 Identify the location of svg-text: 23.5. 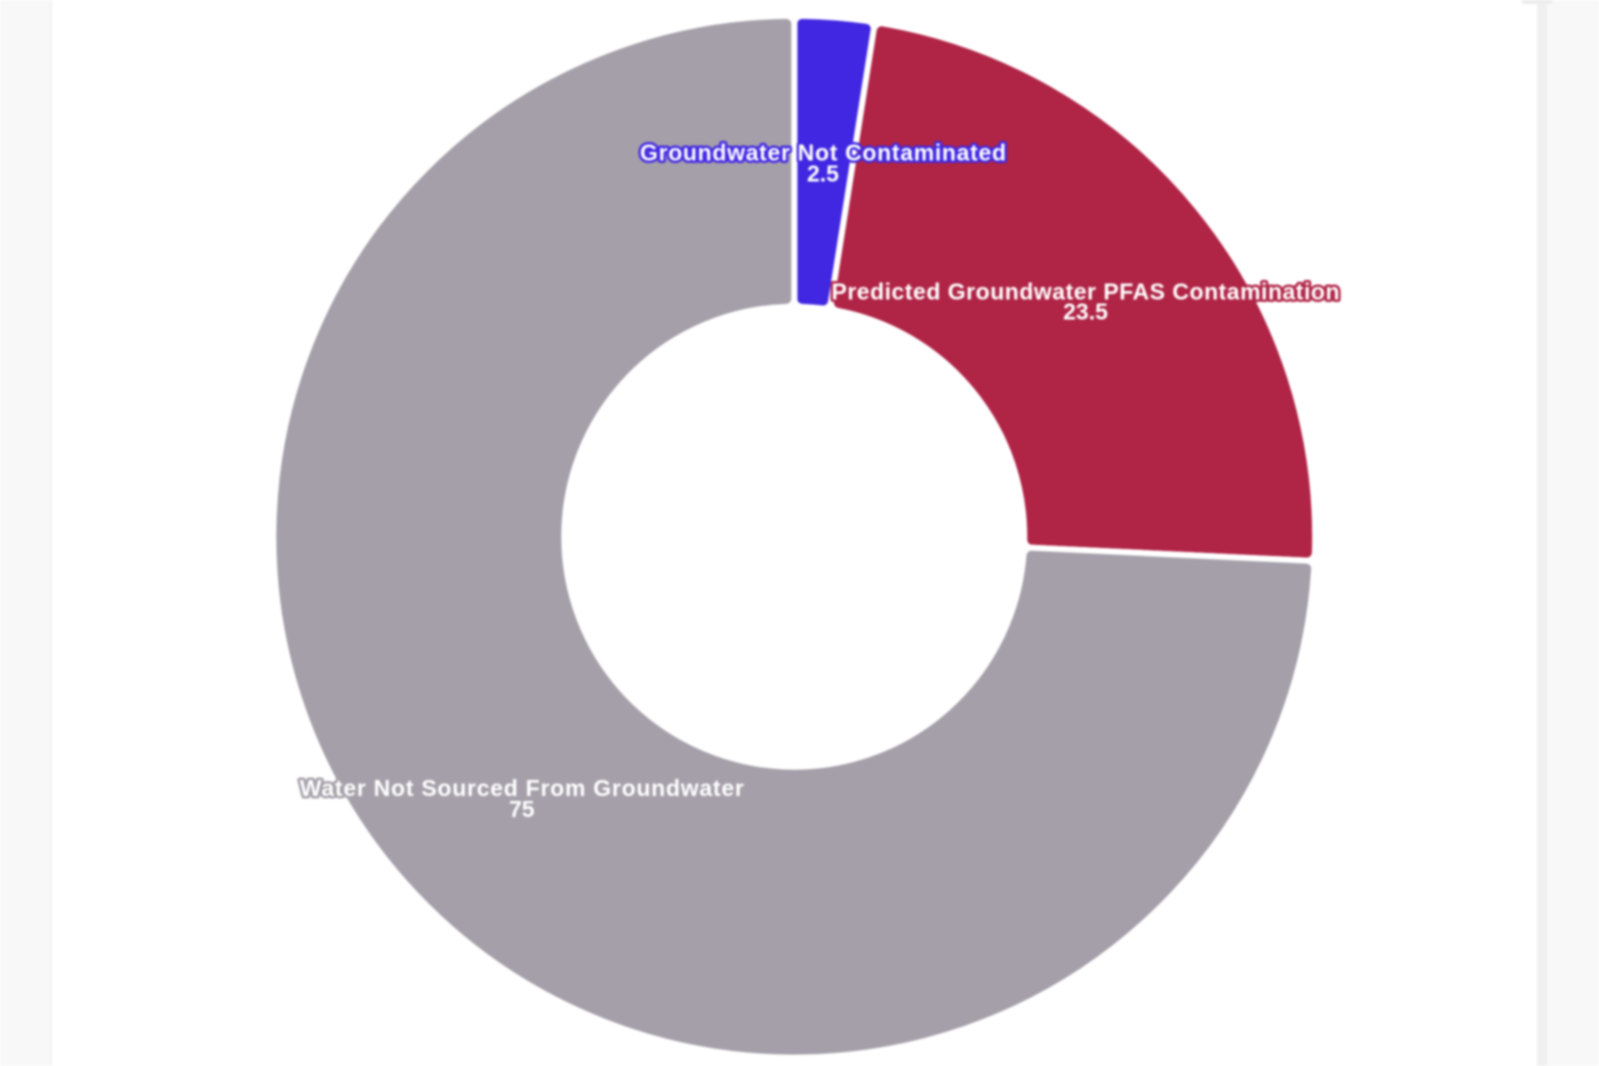
(1085, 312).